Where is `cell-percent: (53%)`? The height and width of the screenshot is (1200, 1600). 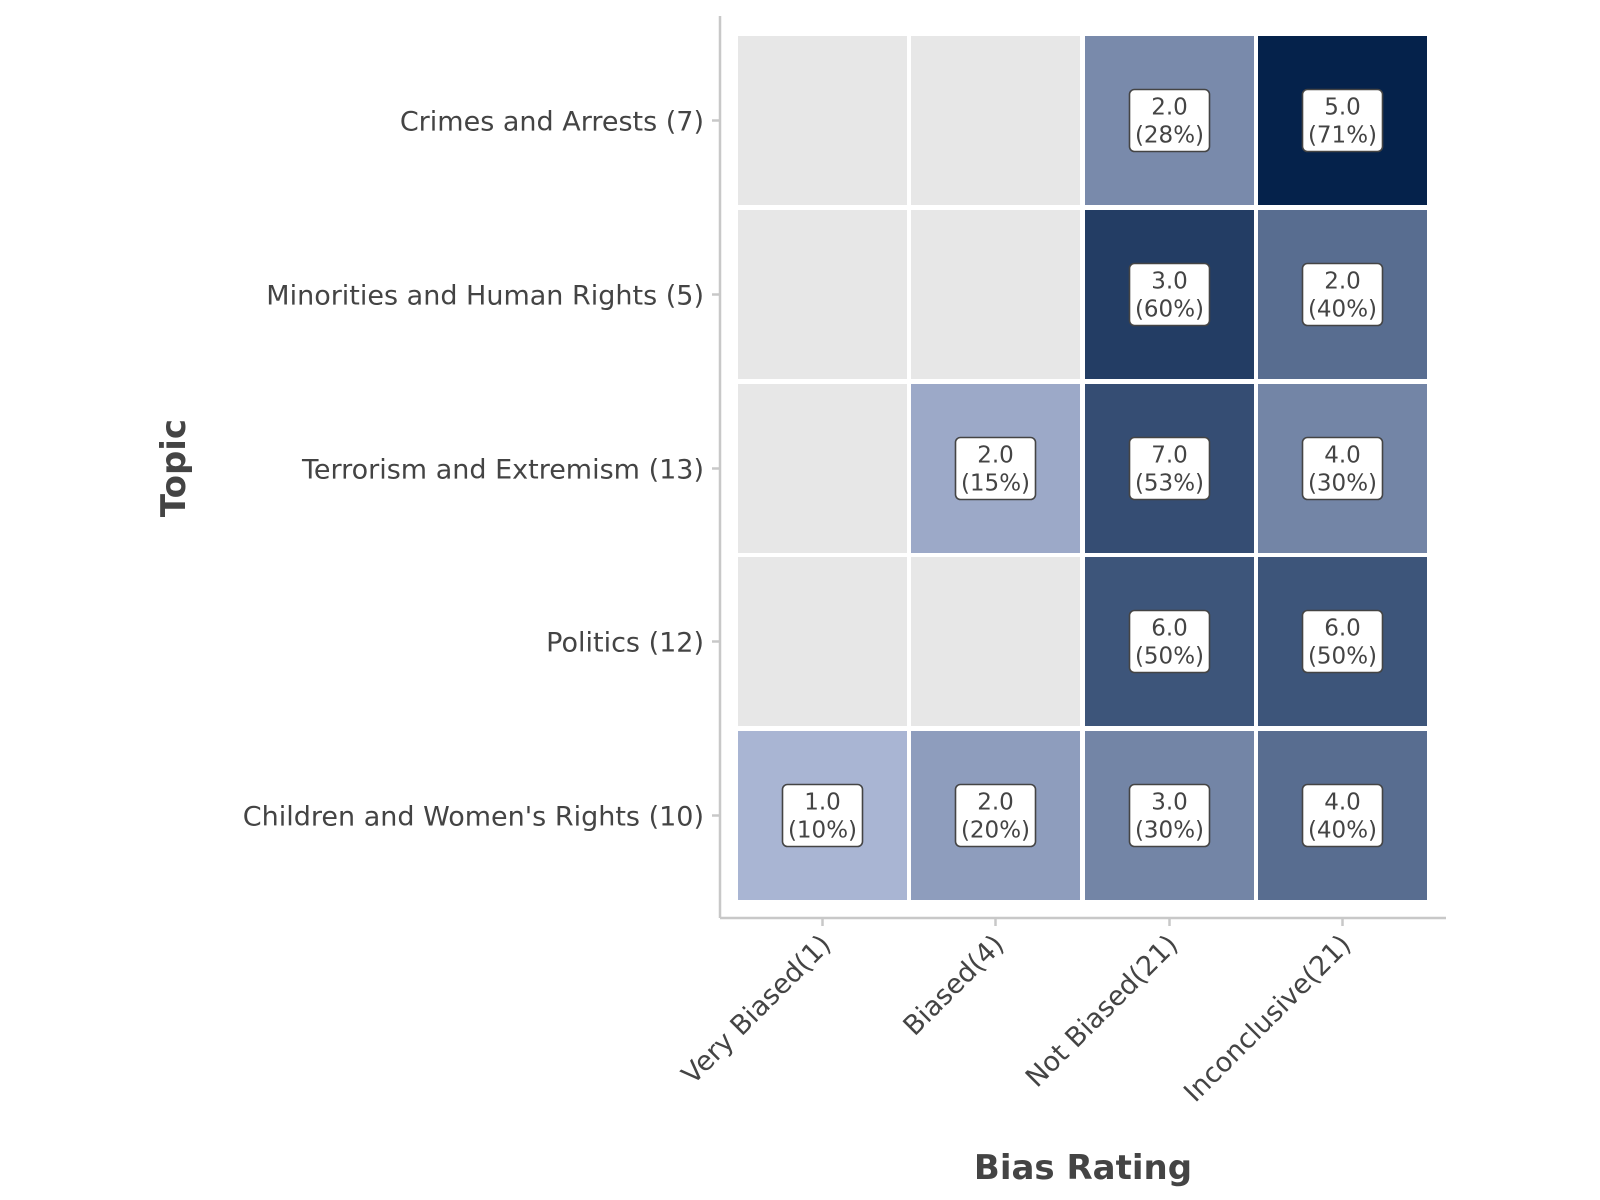 cell-percent: (53%) is located at coordinates (1169, 484).